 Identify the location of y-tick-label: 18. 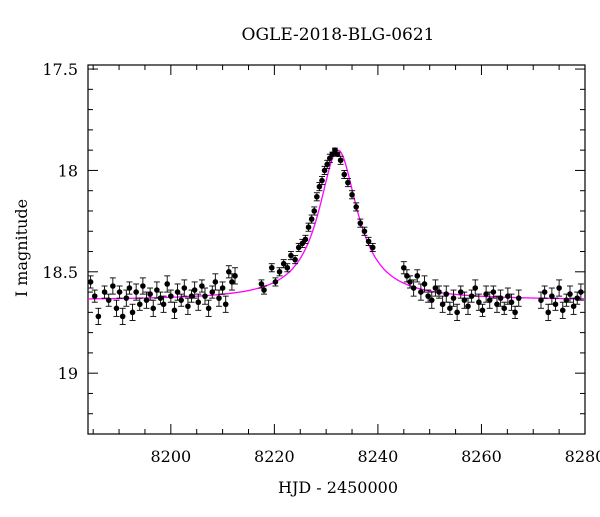
(68, 170).